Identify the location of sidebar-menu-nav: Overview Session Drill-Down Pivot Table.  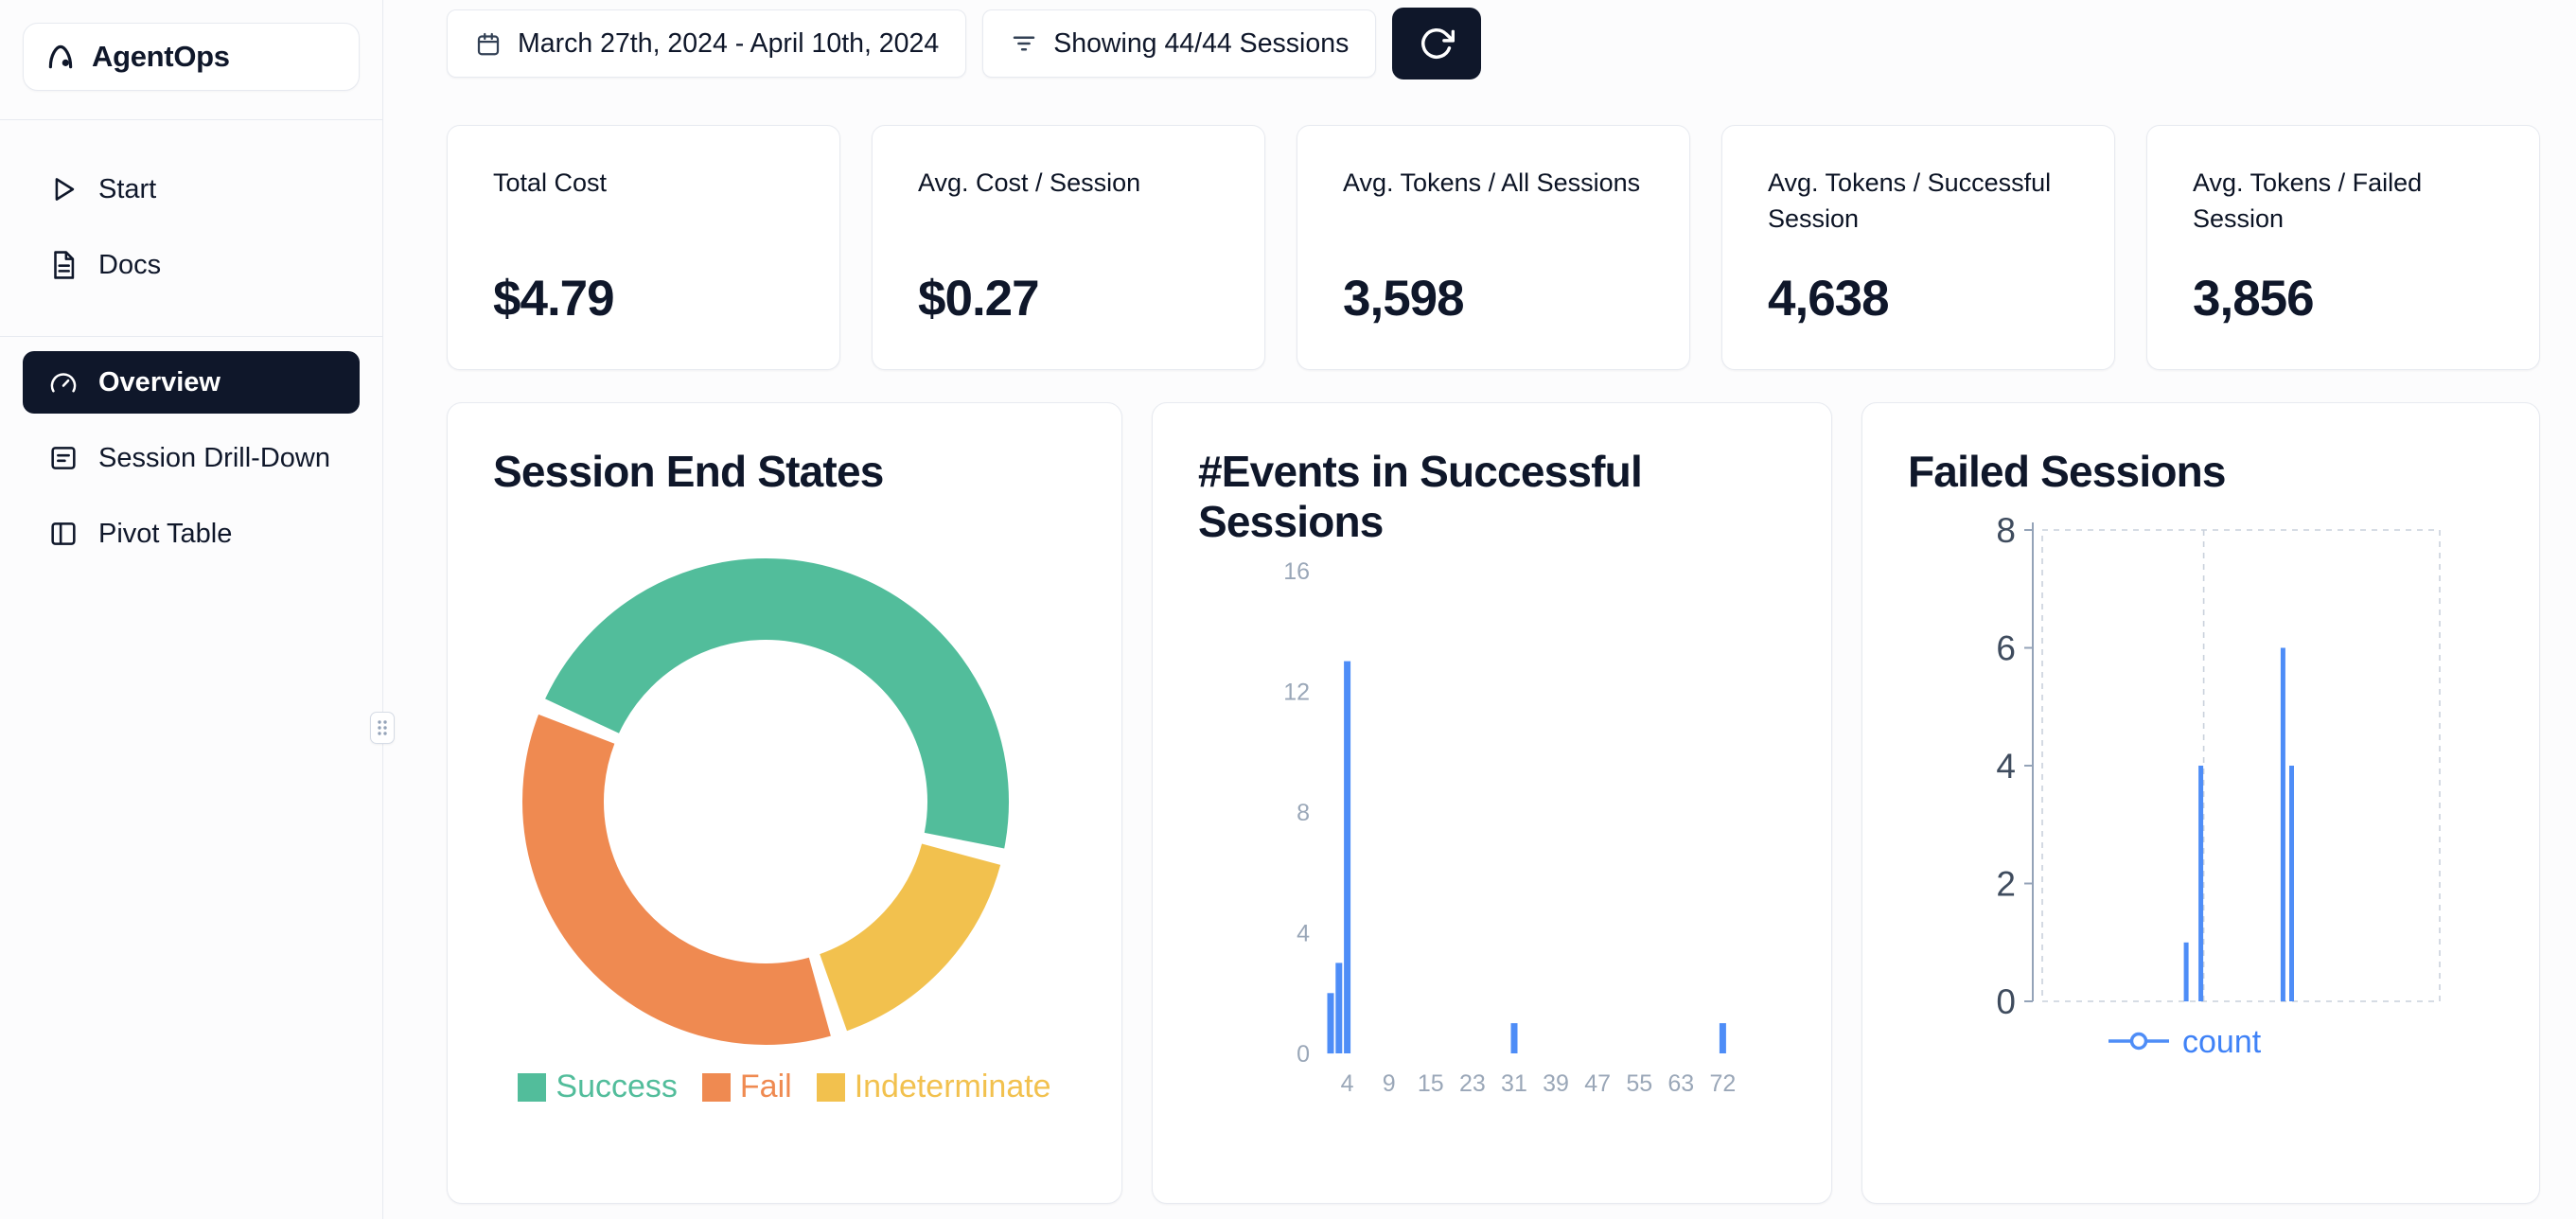
(191, 451).